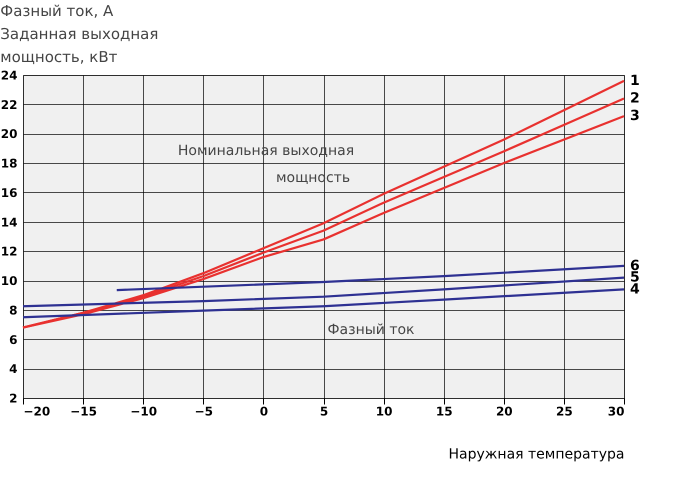 This screenshot has width=675, height=479. Describe the element at coordinates (9, 163) in the screenshot. I see `y-tick-label: 18` at that location.